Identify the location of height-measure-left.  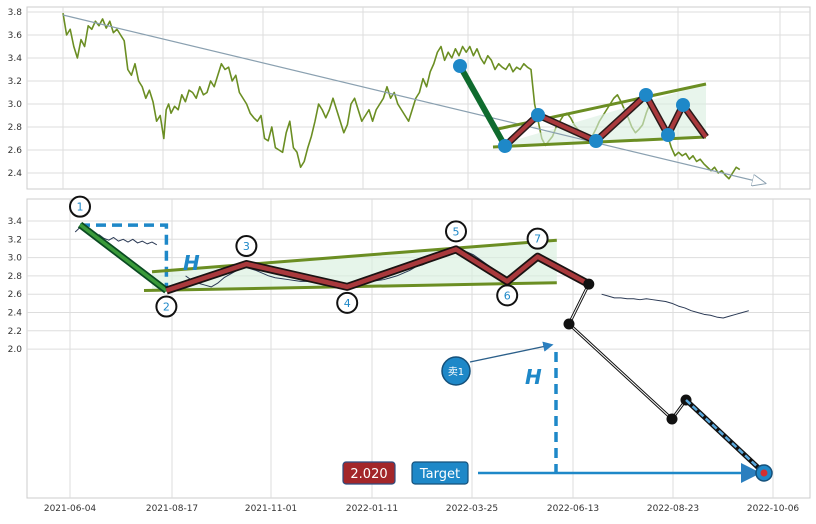
(124, 257).